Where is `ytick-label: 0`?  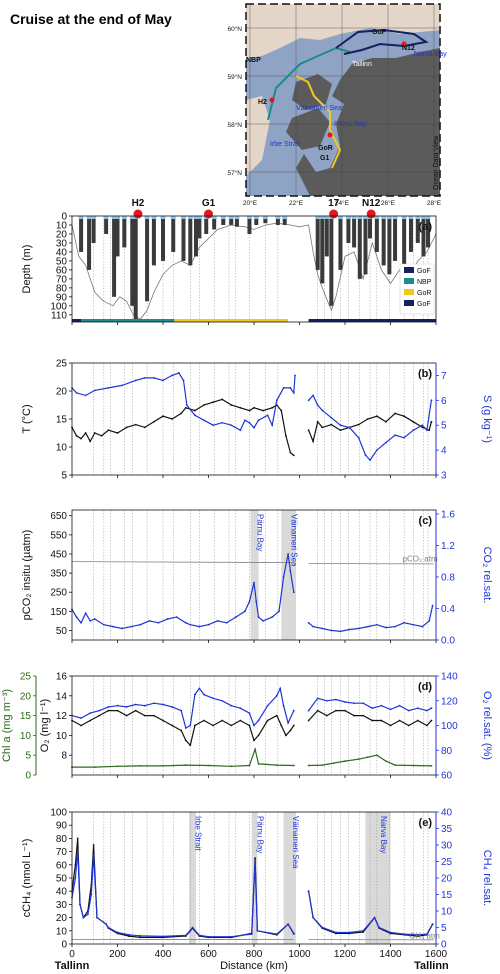
ytick-label: 0 is located at coordinates (64, 945).